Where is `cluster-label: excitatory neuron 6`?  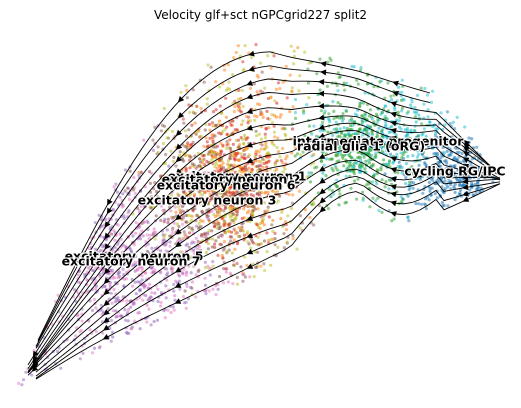
cluster-label: excitatory neuron 6 is located at coordinates (226, 185).